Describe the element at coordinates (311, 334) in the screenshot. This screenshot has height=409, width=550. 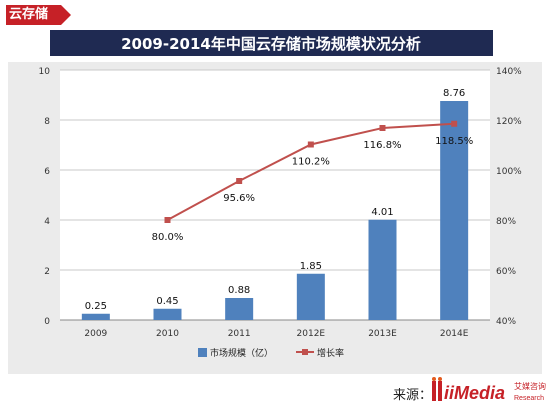
I see `x-tick-label: 2012E` at that location.